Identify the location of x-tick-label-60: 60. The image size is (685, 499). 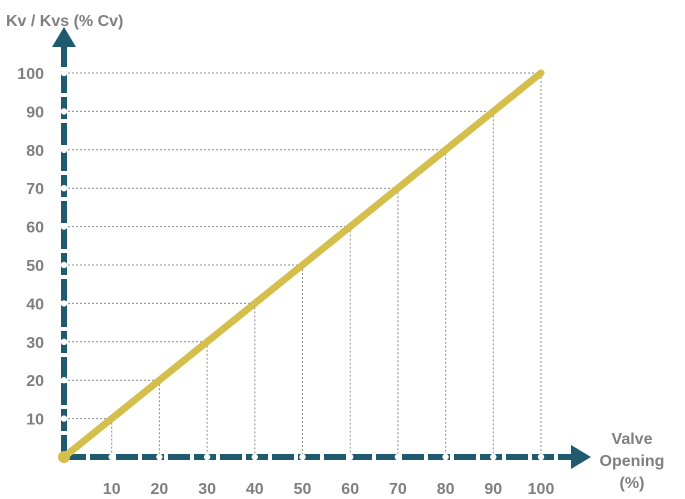
(350, 489).